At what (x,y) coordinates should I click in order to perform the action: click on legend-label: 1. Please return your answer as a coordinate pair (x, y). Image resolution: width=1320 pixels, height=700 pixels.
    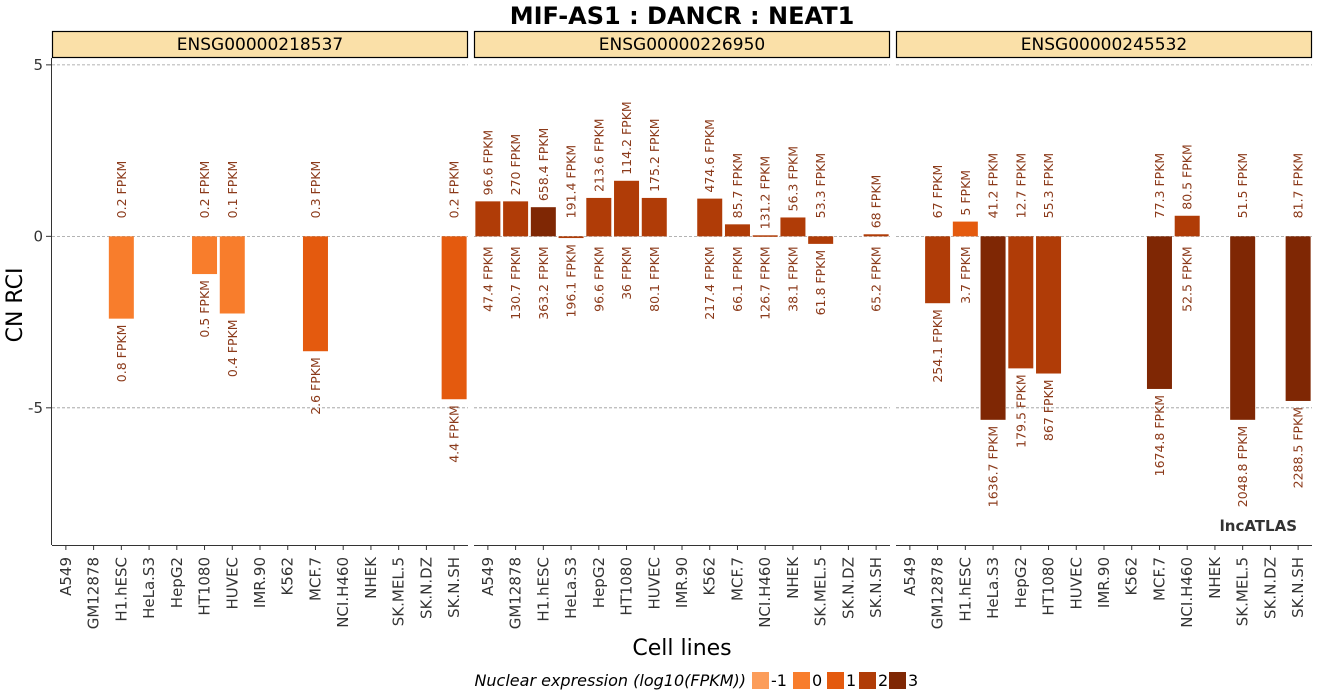
    Looking at the image, I should click on (851, 680).